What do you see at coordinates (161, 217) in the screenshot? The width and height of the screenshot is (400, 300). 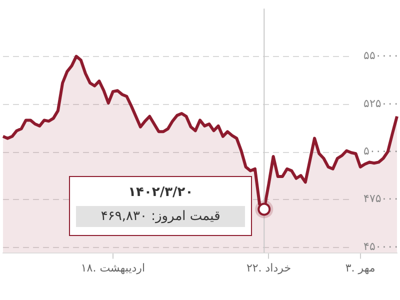 I see `annotation: قیمت امروز: ۴۶۹,۸۳۰` at bounding box center [161, 217].